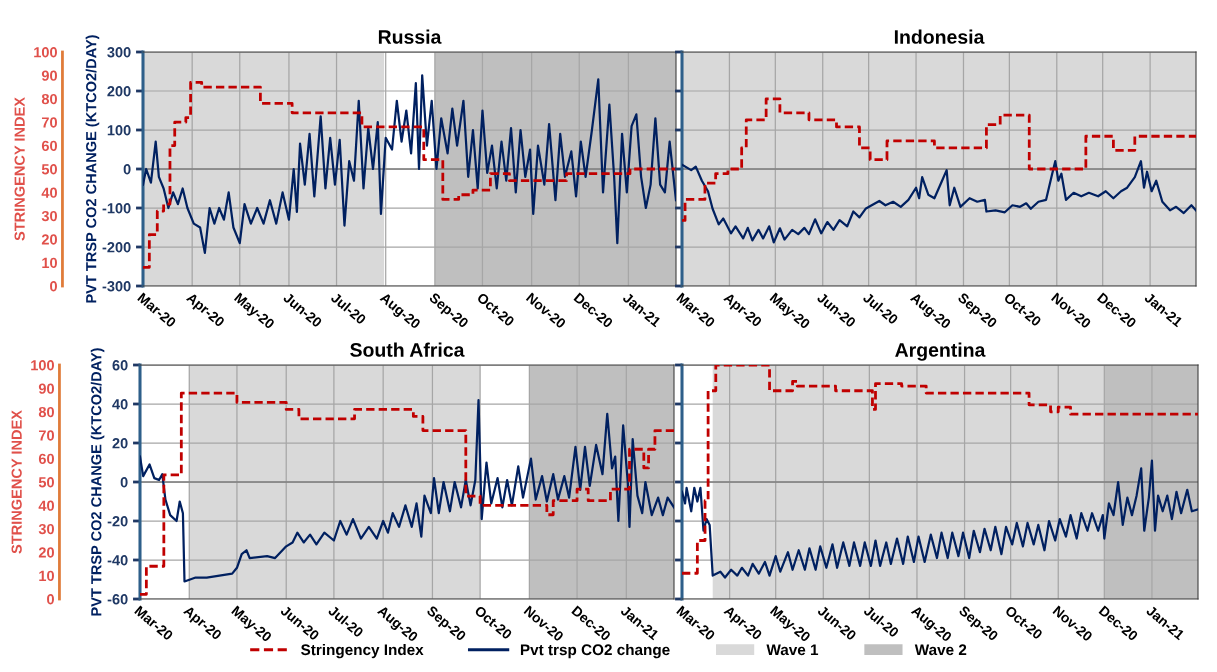 This screenshot has height=672, width=1217. Describe the element at coordinates (117, 521) in the screenshot. I see `y-tick-label: -20` at that location.